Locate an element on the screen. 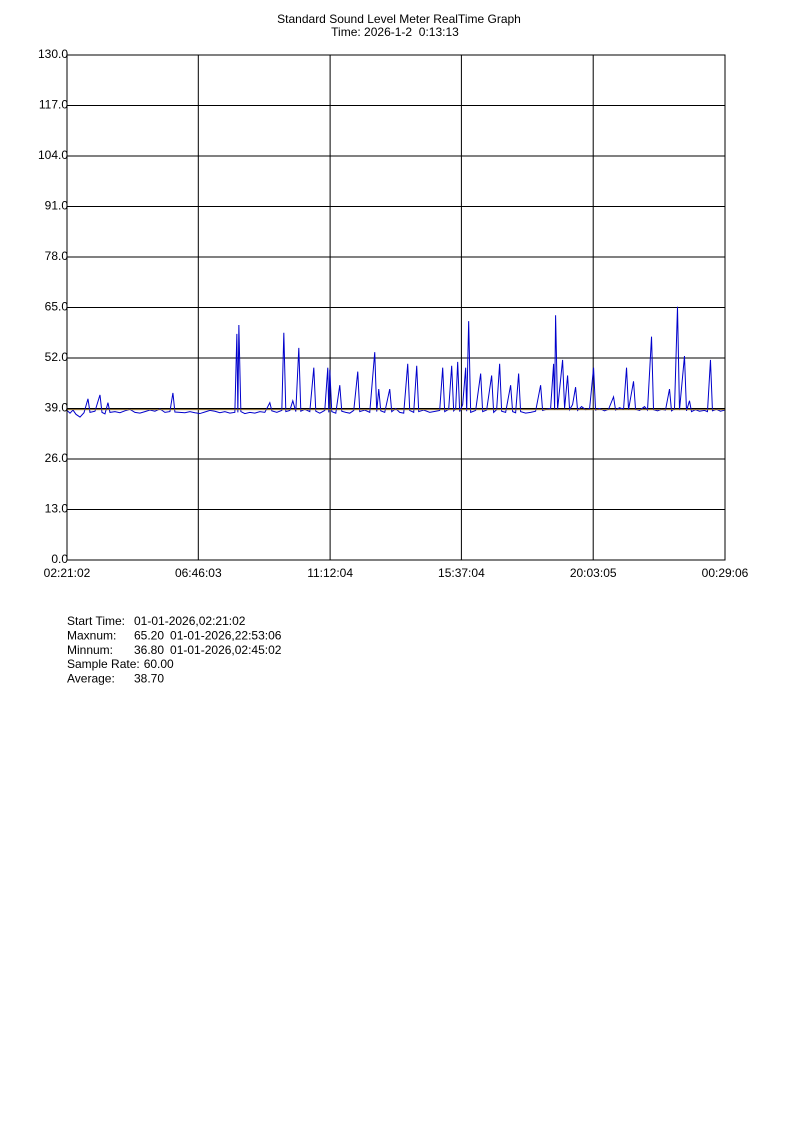  stat-label: Minnum: is located at coordinates (90, 650).